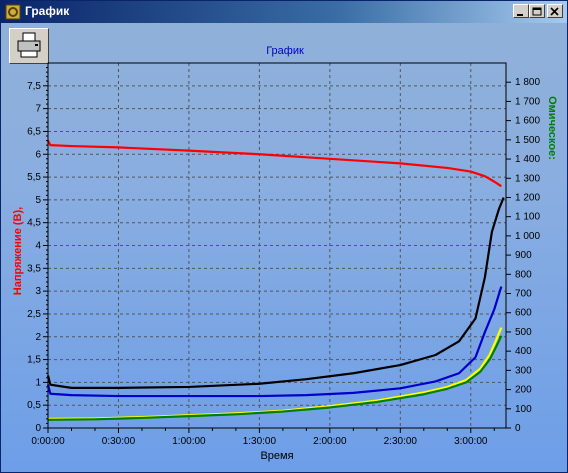 This screenshot has height=473, width=568. What do you see at coordinates (527, 101) in the screenshot?
I see `y-right-tick-label: 1 700` at bounding box center [527, 101].